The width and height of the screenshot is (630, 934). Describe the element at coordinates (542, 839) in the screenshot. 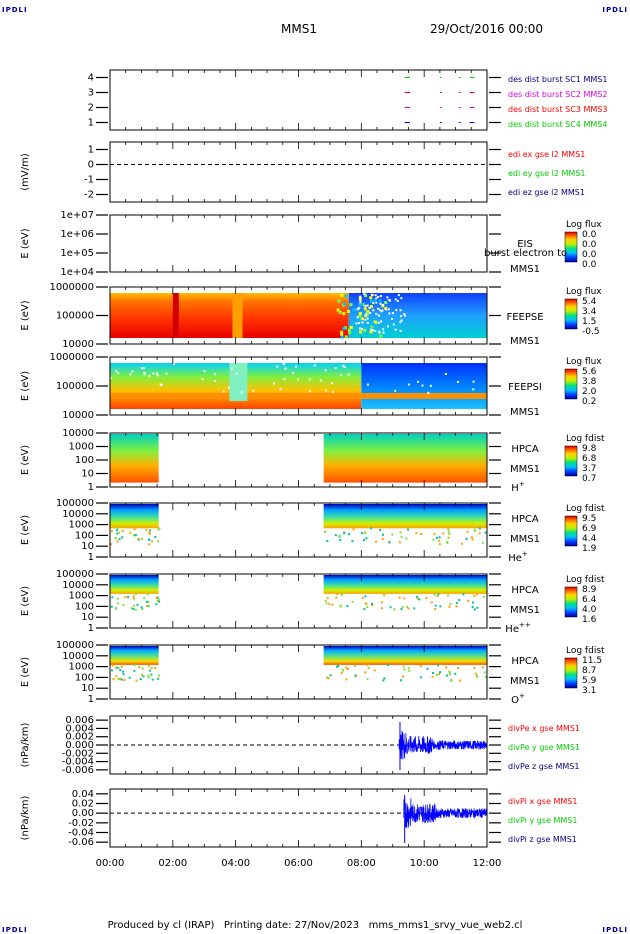

I see `legend-entry: divPi z gse MMS1` at that location.